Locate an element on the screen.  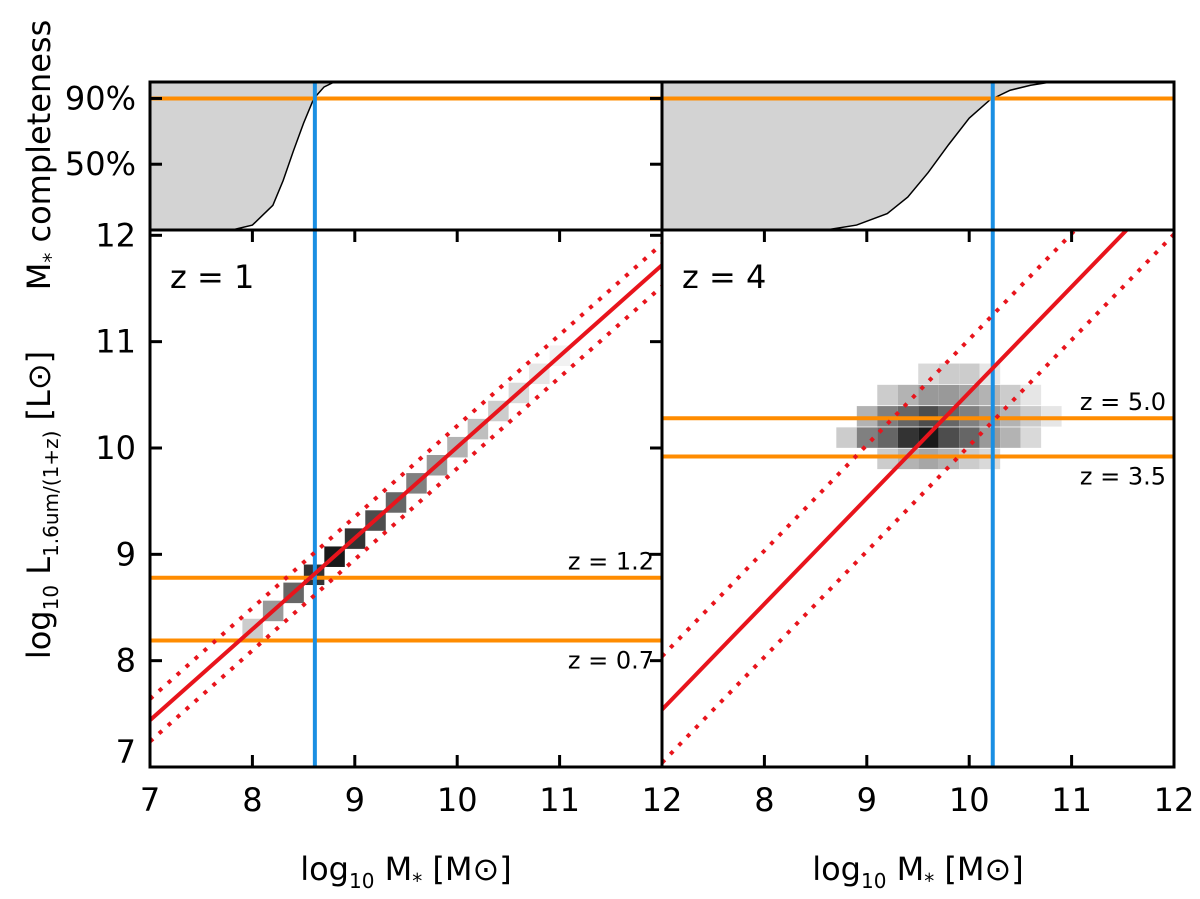
y-tick-label: 12 is located at coordinates (115, 235).